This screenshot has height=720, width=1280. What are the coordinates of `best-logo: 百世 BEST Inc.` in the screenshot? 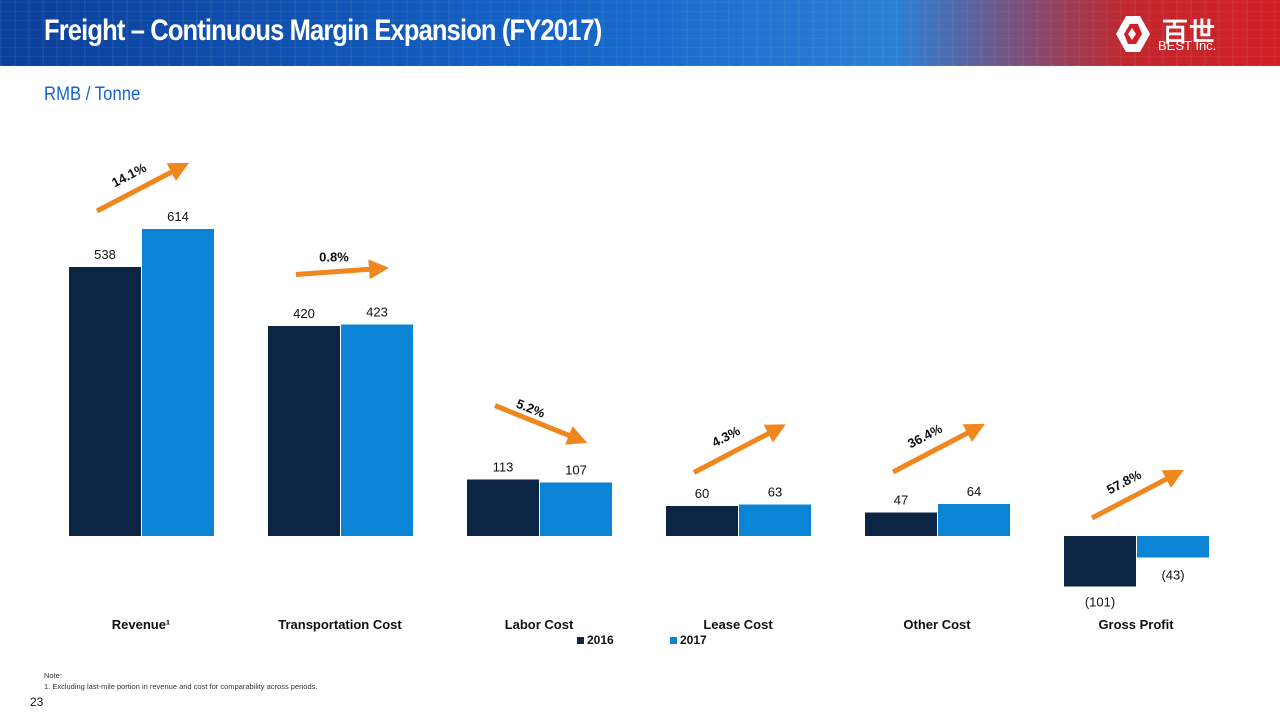 It's located at (1175, 34).